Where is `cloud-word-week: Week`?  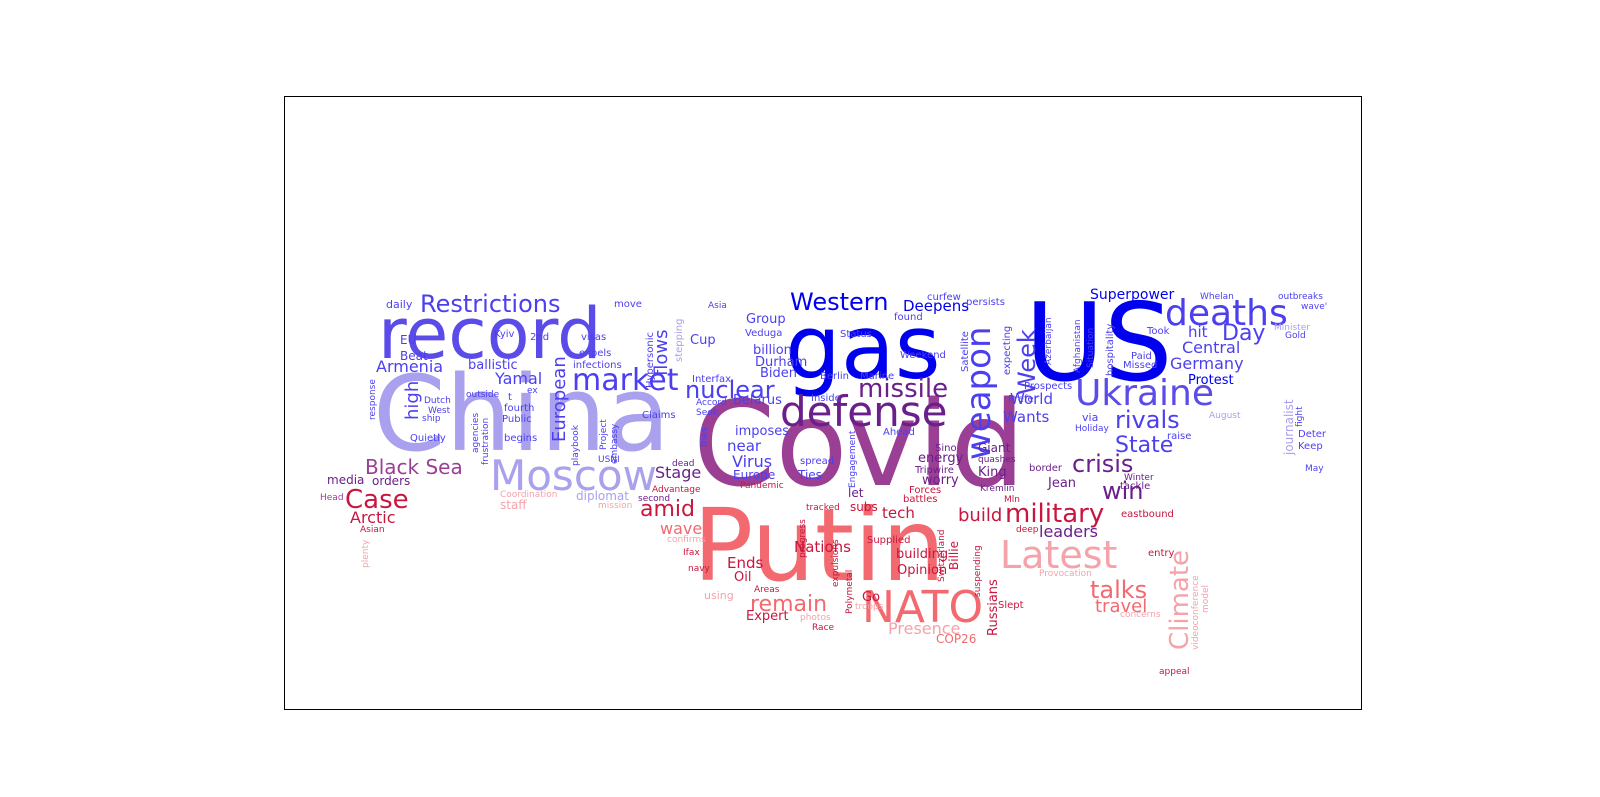 cloud-word-week: Week is located at coordinates (1027, 362).